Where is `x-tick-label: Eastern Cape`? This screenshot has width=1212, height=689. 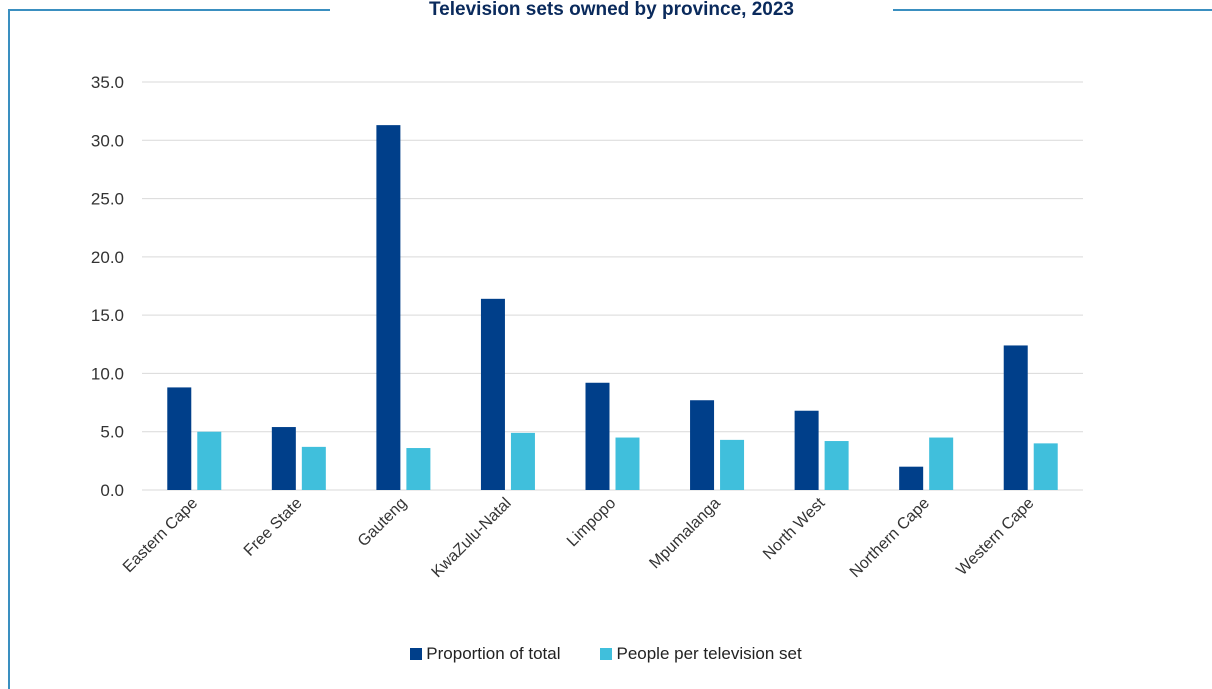 x-tick-label: Eastern Cape is located at coordinates (160, 535).